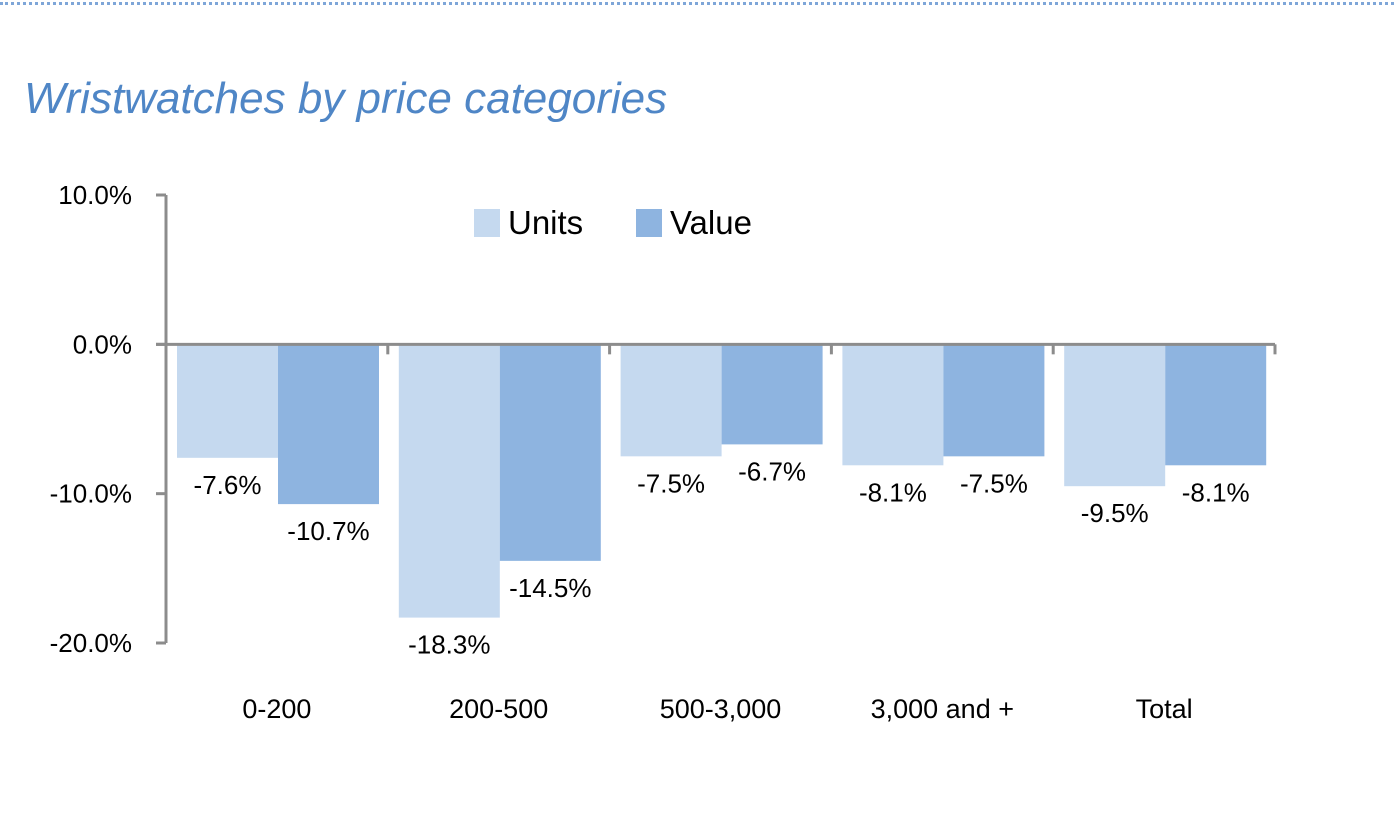 Image resolution: width=1394 pixels, height=832 pixels. I want to click on dotted-divider, so click(697, 3).